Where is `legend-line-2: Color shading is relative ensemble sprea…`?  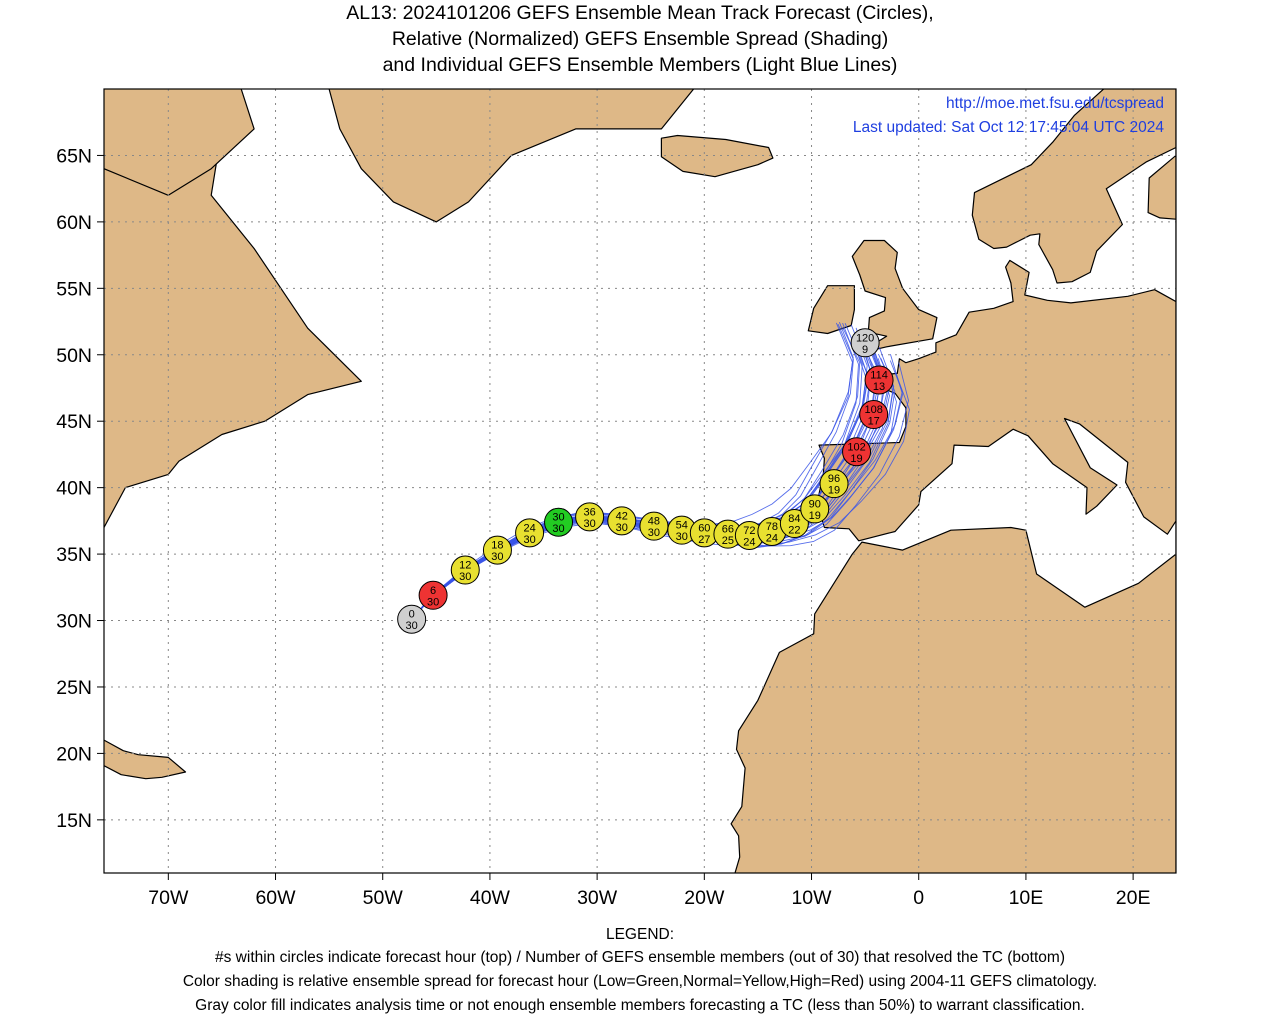 legend-line-2: Color shading is relative ensemble sprea… is located at coordinates (640, 981).